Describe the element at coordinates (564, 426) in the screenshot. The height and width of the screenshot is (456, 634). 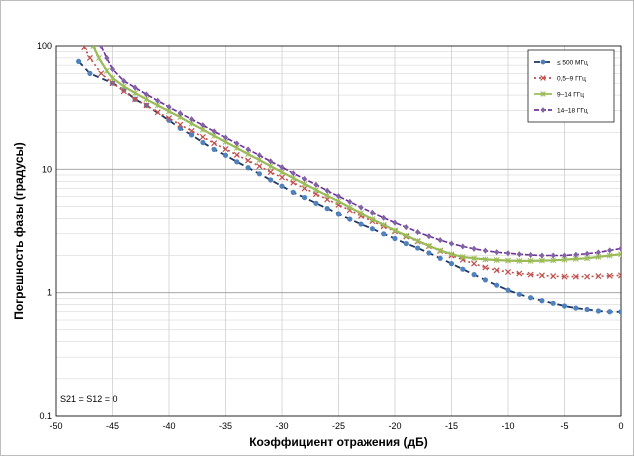
I see `x-tick-label: -5` at that location.